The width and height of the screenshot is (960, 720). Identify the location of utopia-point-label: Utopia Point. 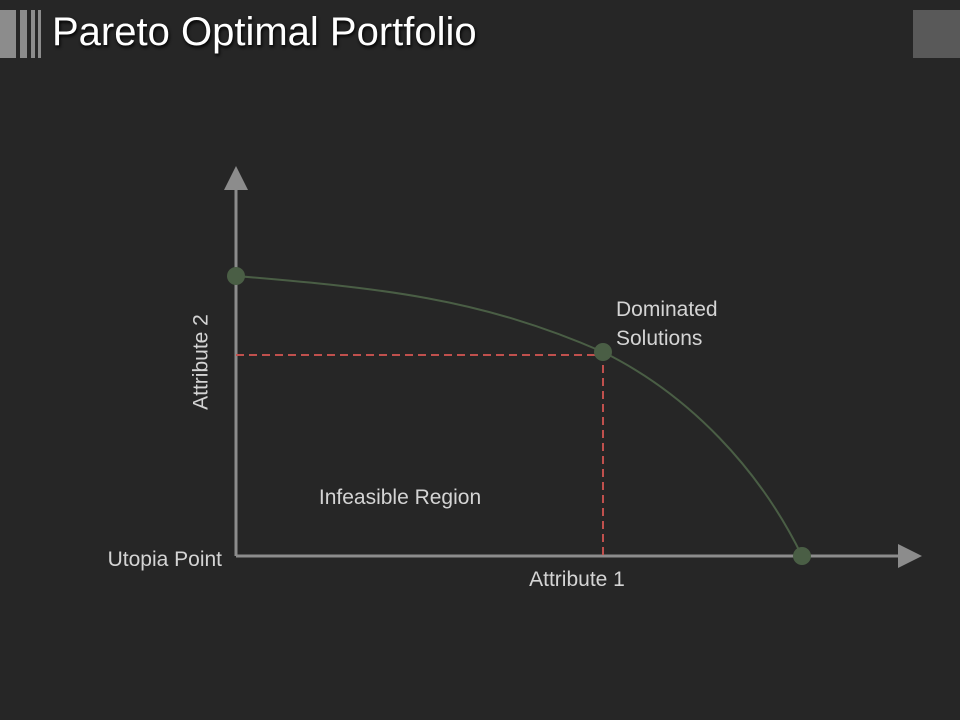
(165, 559).